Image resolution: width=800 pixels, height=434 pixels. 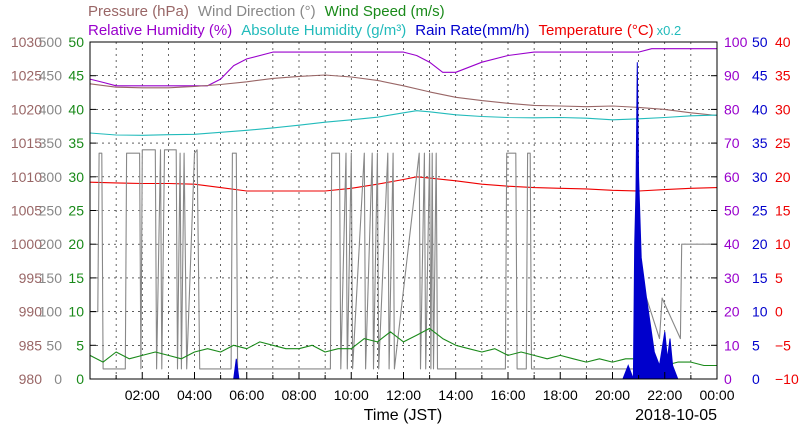 I want to click on tick-x: 12:00, so click(x=403, y=395).